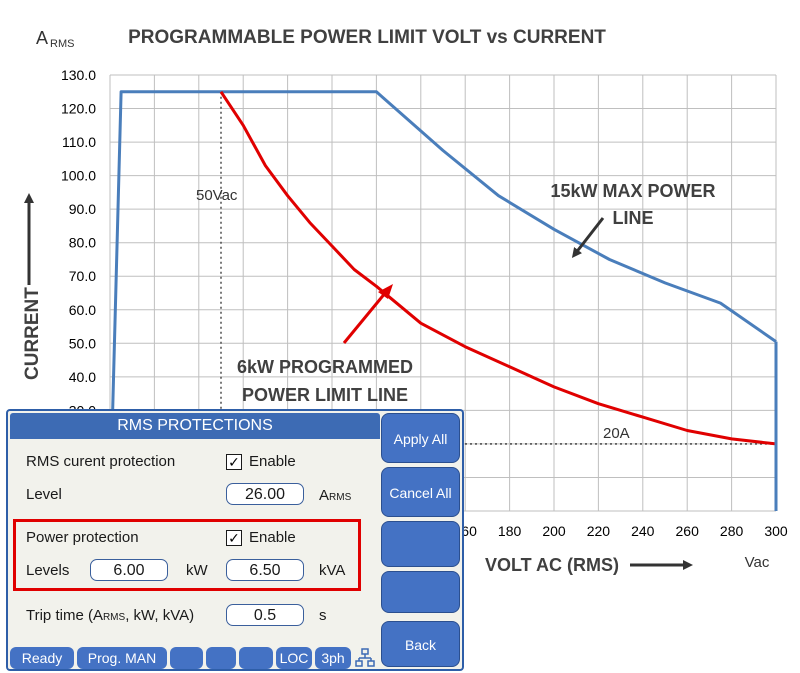  What do you see at coordinates (110, 615) in the screenshot?
I see `trip-time-label: Trip time (ARMS, kW, kVA)` at bounding box center [110, 615].